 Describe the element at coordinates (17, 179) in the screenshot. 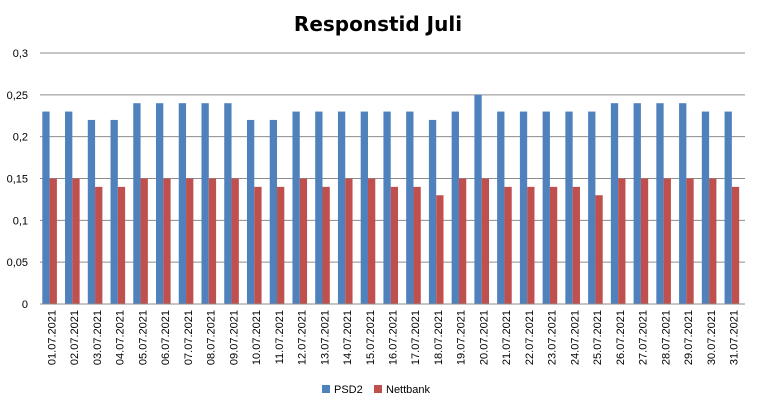

I see `y-axis-ticks: 0 0,05 0,1 0,15 0,2 0,25 0,3` at that location.